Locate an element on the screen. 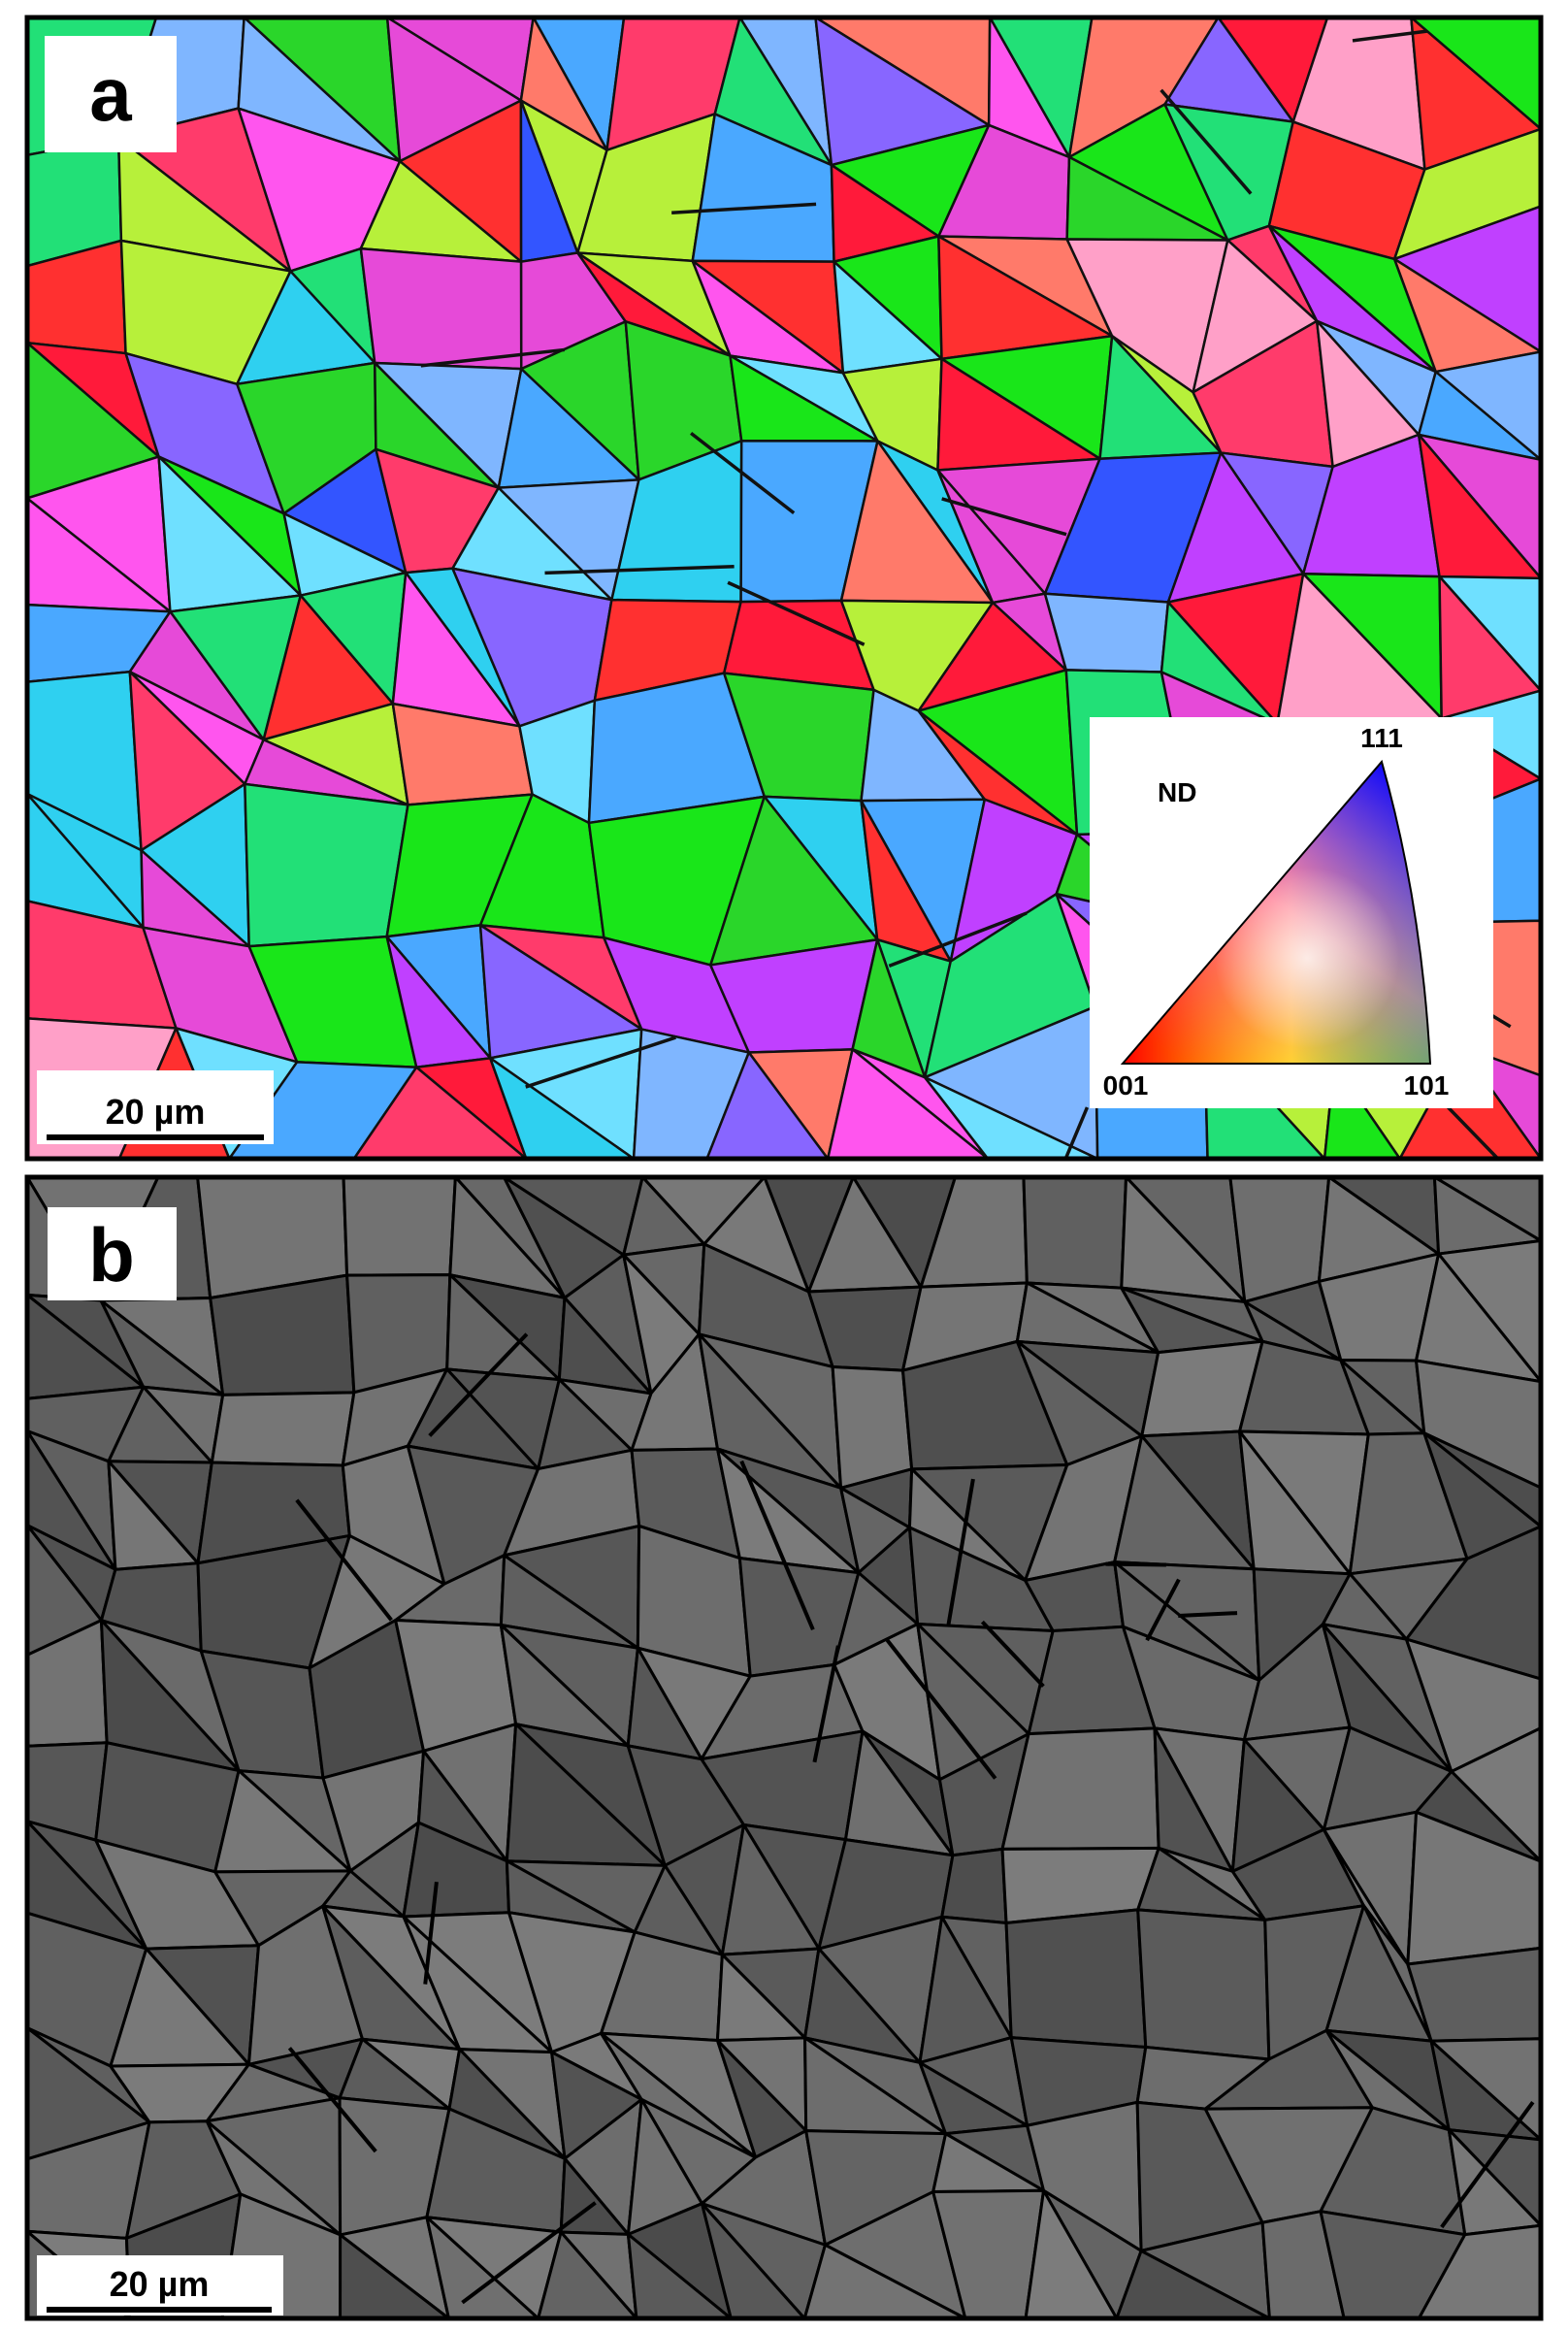 Image resolution: width=1568 pixels, height=2332 pixels. panel-label: b is located at coordinates (111, 1254).